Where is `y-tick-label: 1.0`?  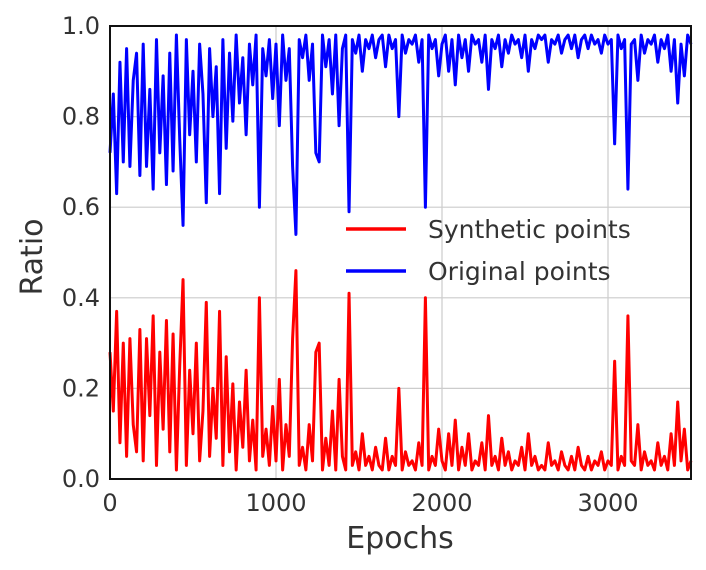
y-tick-label: 1.0 is located at coordinates (81, 26).